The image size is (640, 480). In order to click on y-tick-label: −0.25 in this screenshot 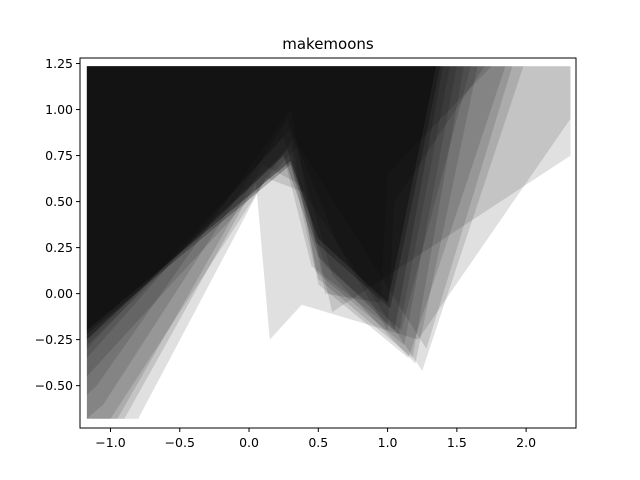, I will do `click(54, 339)`.